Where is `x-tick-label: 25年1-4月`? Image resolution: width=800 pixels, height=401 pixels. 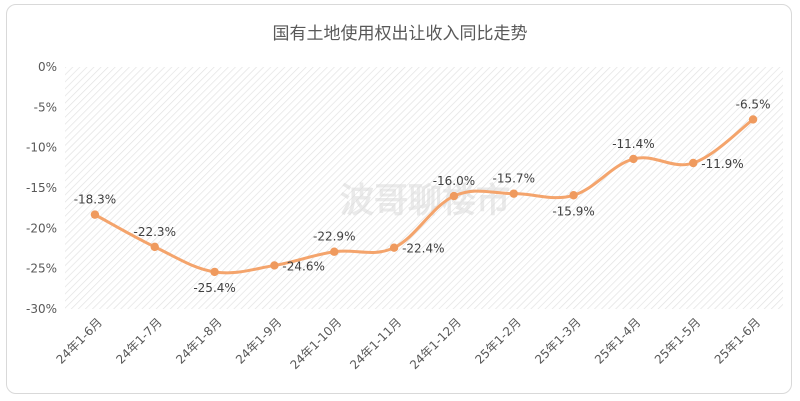 x-tick-label: 25年1-4月 is located at coordinates (618, 341).